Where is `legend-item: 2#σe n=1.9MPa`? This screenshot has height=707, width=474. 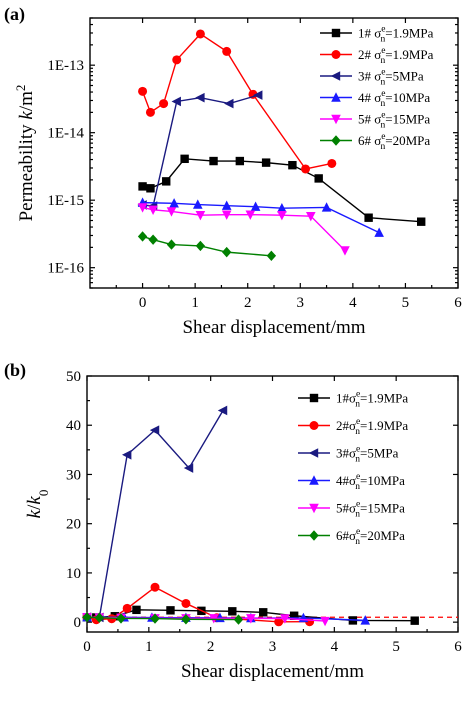 legend-item: 2#σe n=1.9MPa is located at coordinates (353, 427).